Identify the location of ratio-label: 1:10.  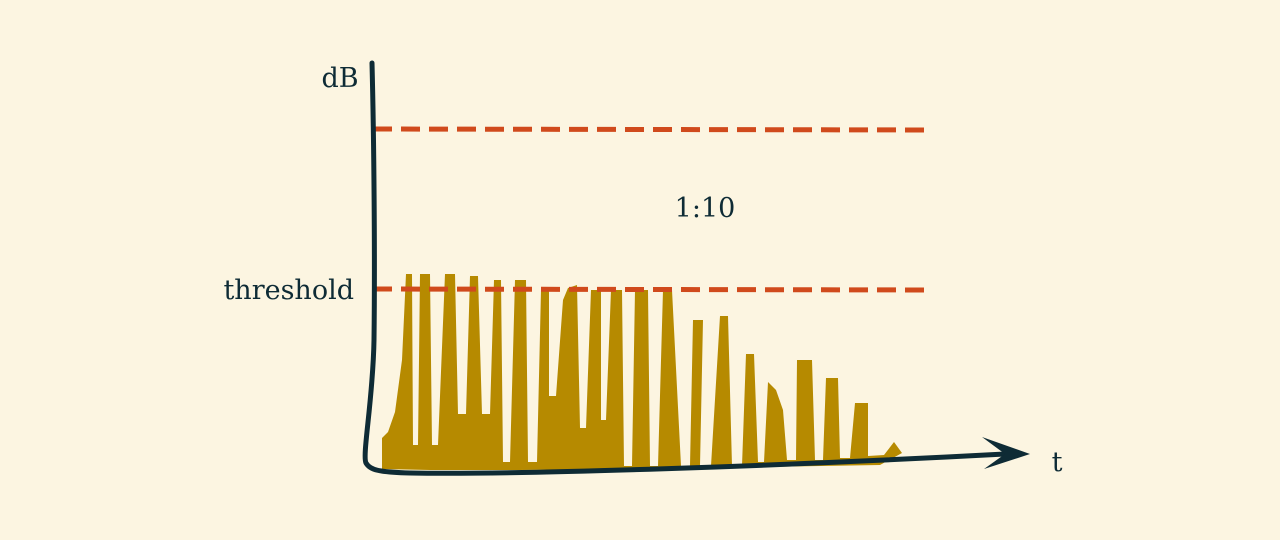
(705, 208).